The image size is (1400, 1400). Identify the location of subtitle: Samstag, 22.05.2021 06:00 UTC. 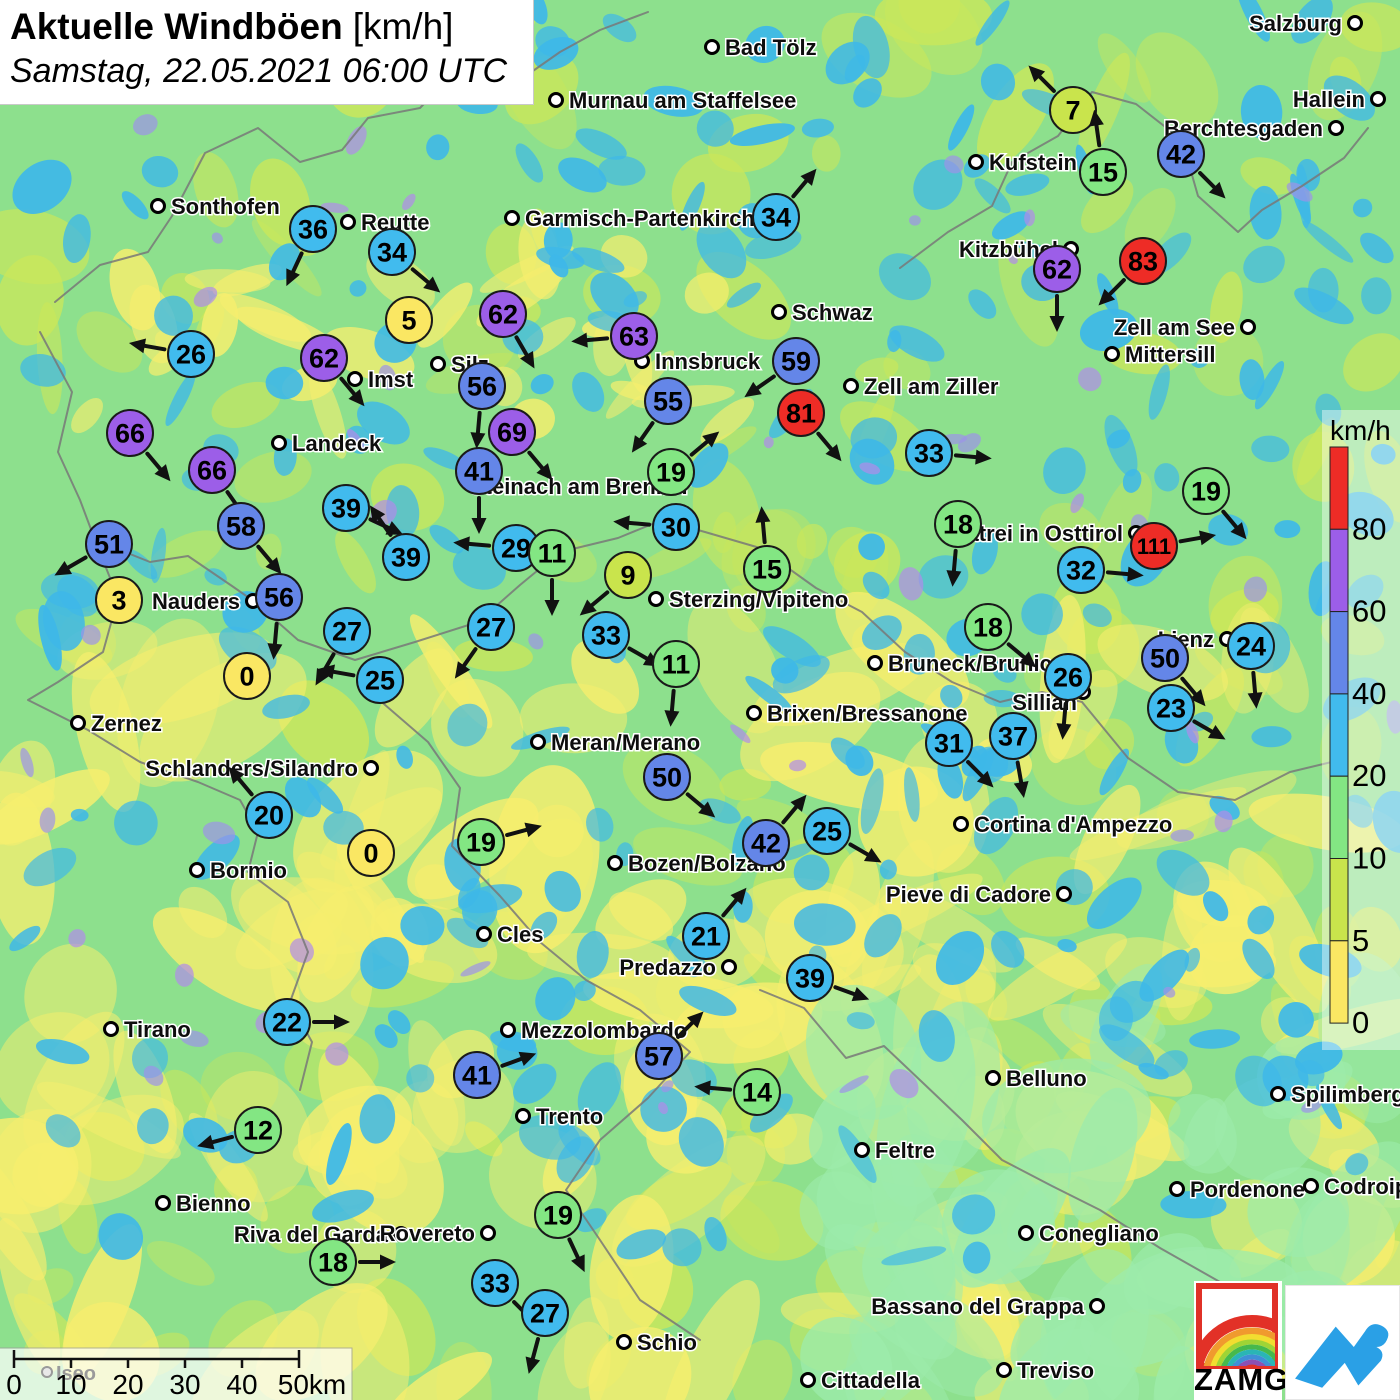
(259, 71).